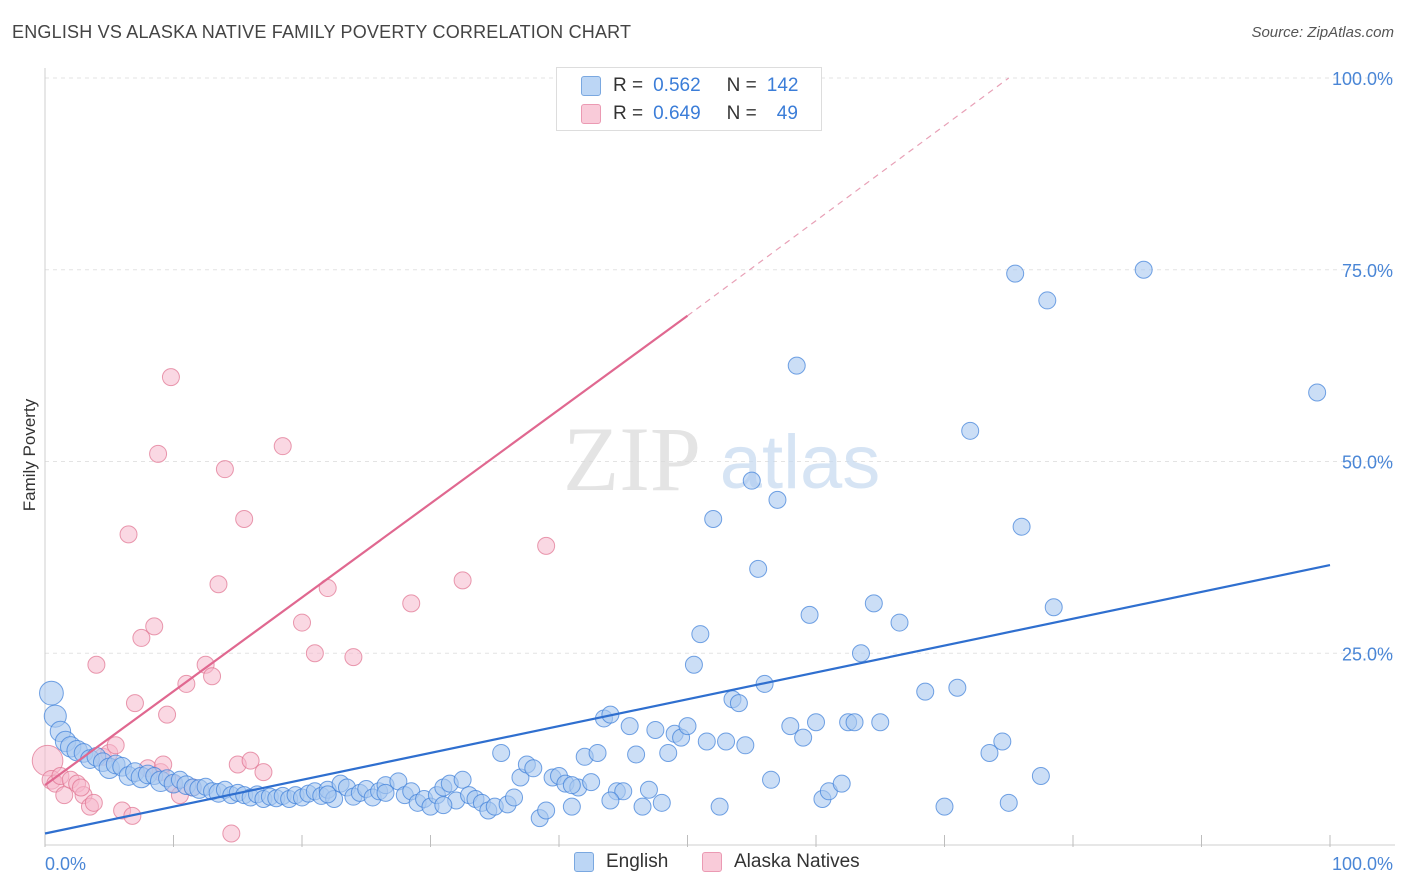 The image size is (1406, 892). Describe the element at coordinates (689, 114) in the screenshot. I see `stats-row-alaska-natives: R = 0.649 N = 49` at that location.